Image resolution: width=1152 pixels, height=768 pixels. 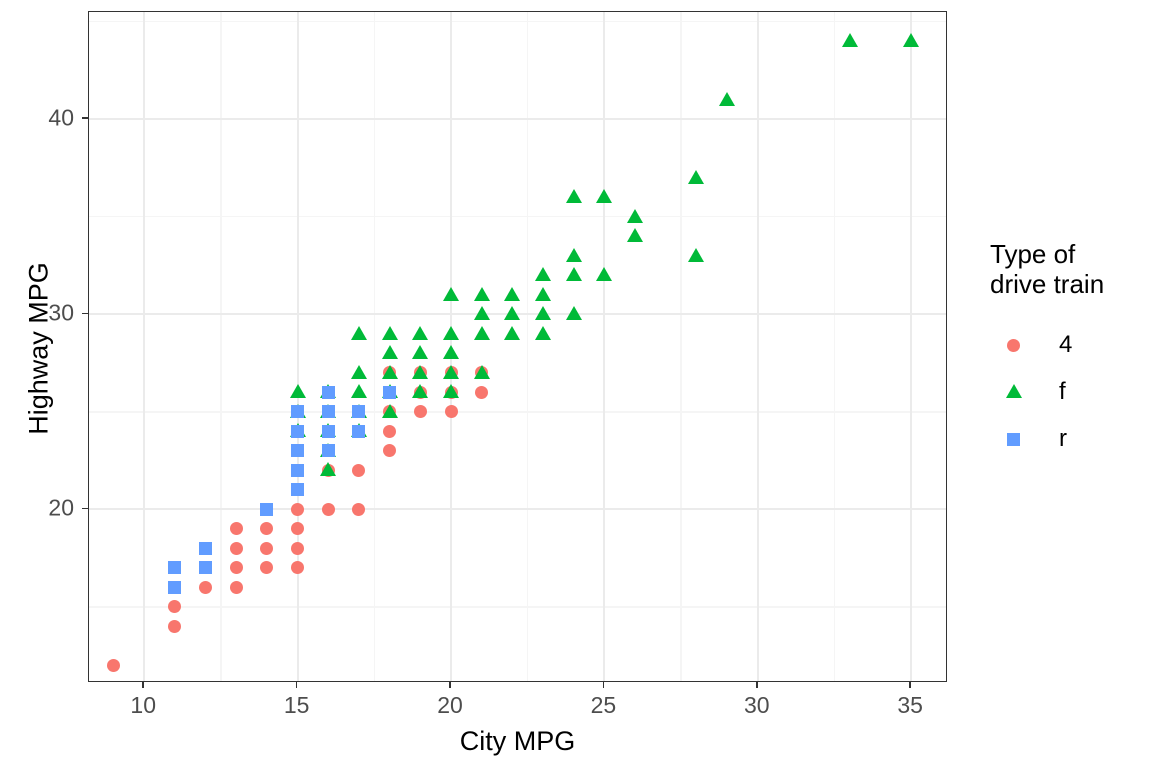 What do you see at coordinates (61, 507) in the screenshot?
I see `y-axis-tick-label: 20` at bounding box center [61, 507].